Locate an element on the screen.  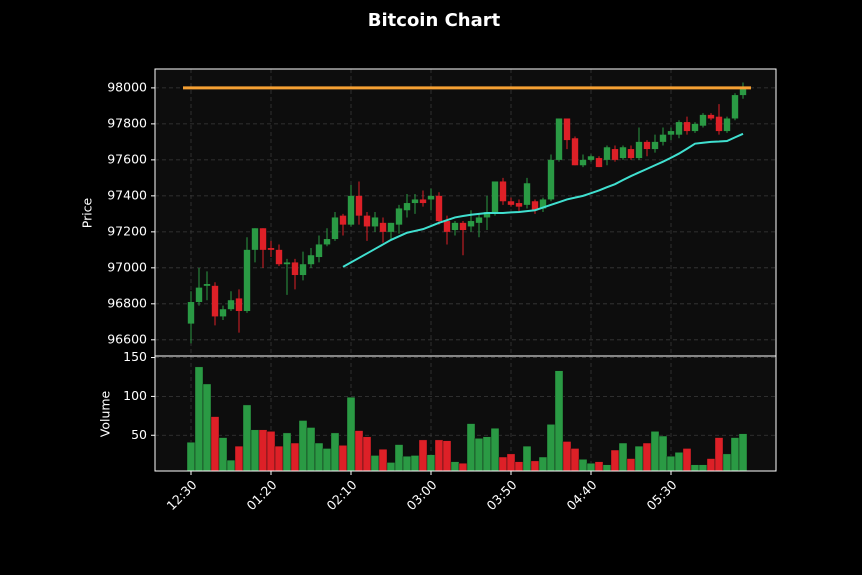
y-tick-label: 50 is located at coordinates (139, 434).